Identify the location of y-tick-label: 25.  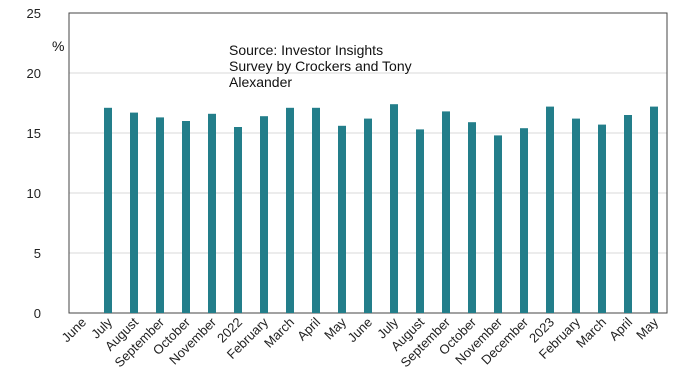
(34, 13).